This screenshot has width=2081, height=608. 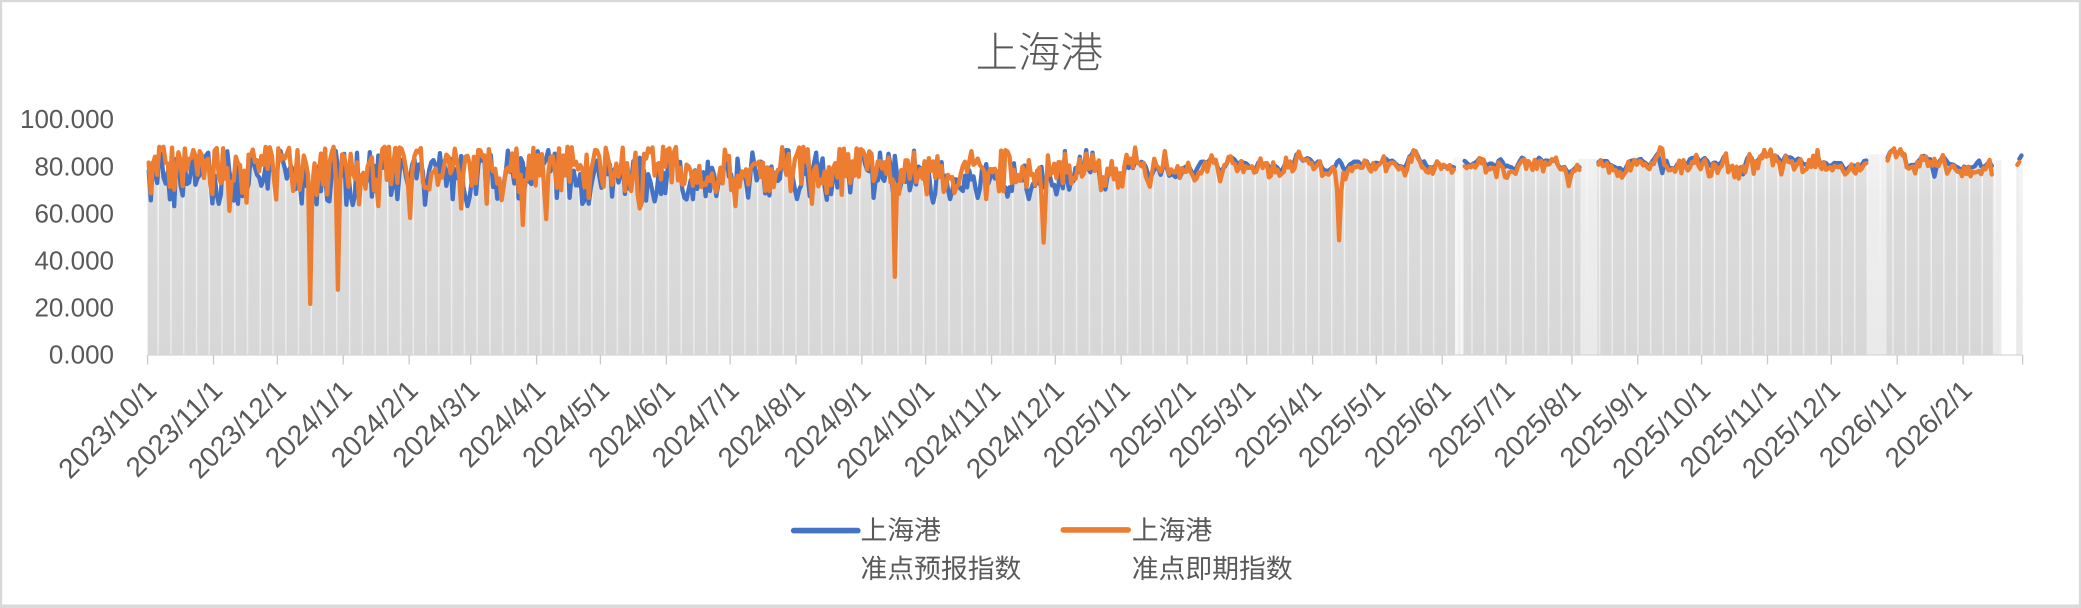 What do you see at coordinates (74, 261) in the screenshot?
I see `svg-text: 40.000` at bounding box center [74, 261].